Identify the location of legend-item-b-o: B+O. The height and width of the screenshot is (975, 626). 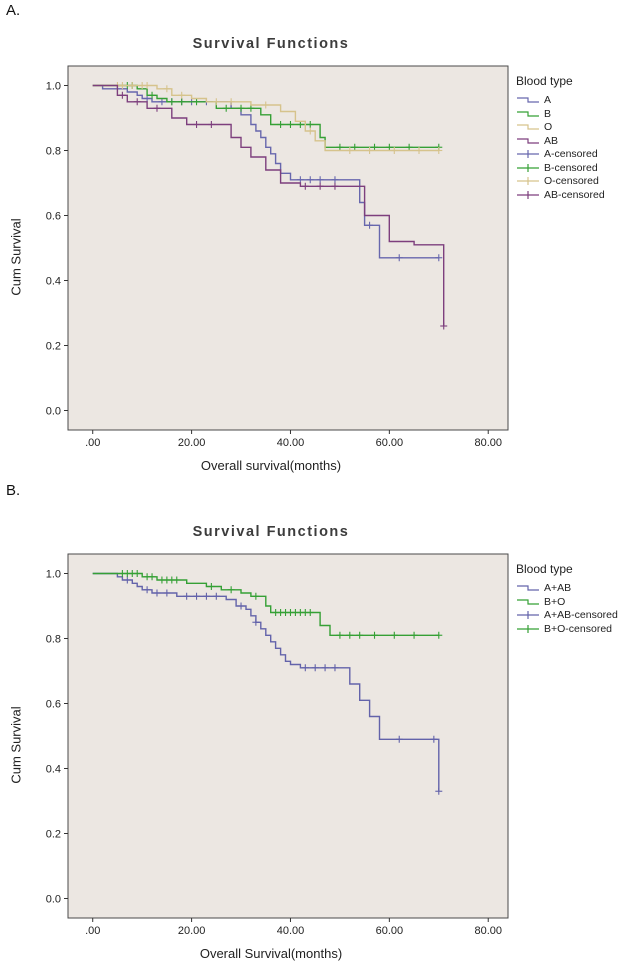
(569, 602).